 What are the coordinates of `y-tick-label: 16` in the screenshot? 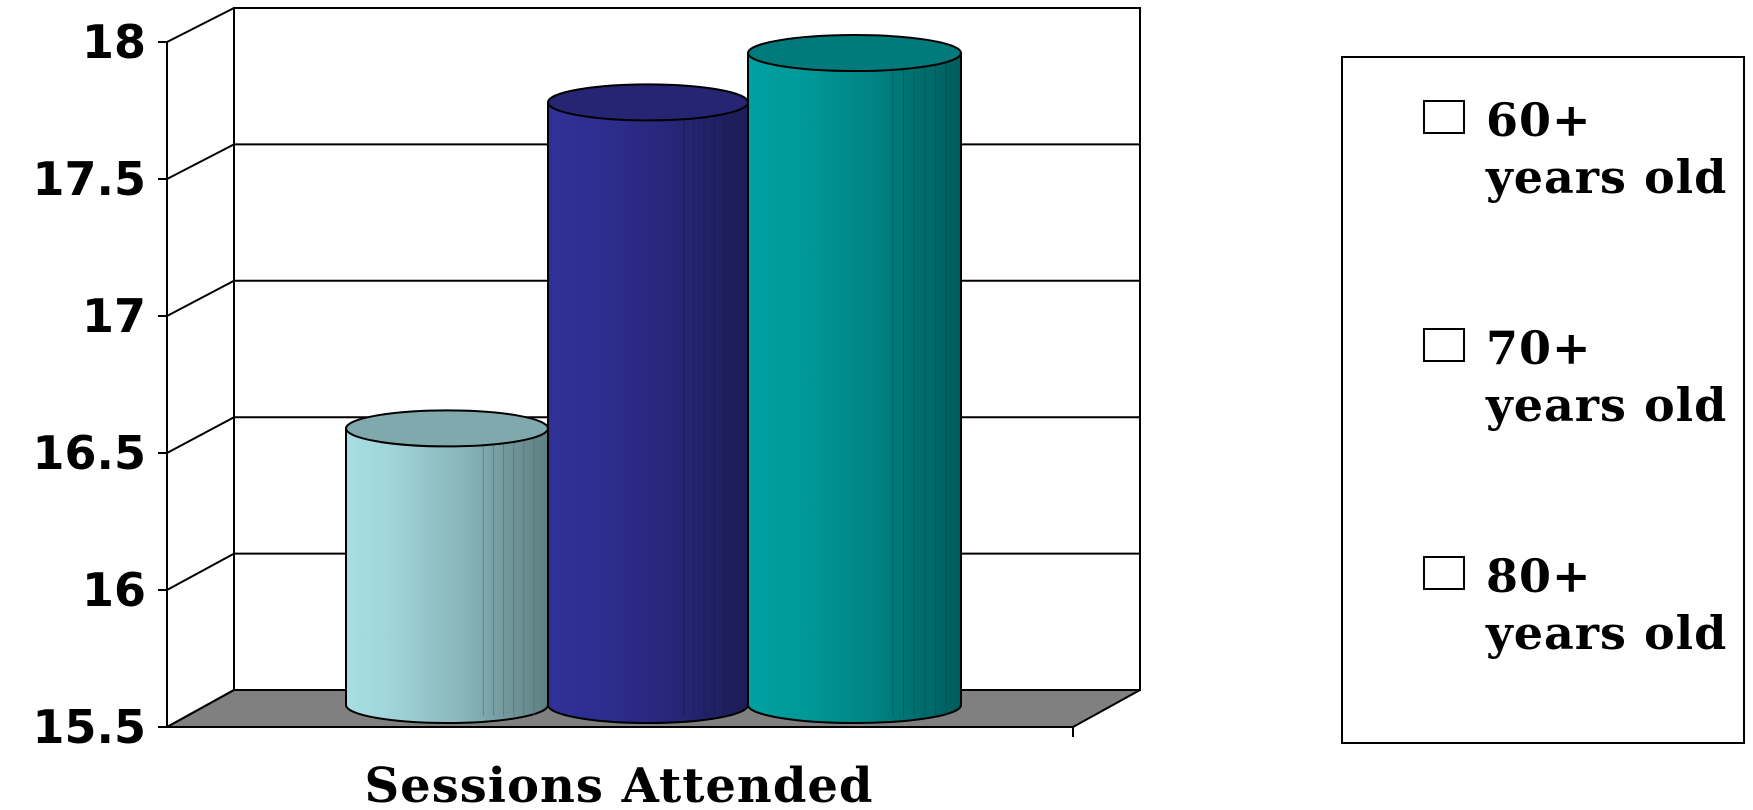 It's located at (114, 590).